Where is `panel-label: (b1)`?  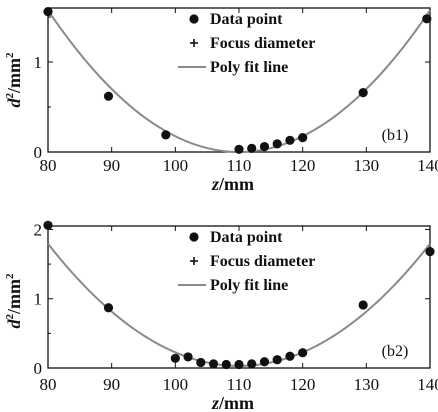
panel-label: (b1) is located at coordinates (395, 135).